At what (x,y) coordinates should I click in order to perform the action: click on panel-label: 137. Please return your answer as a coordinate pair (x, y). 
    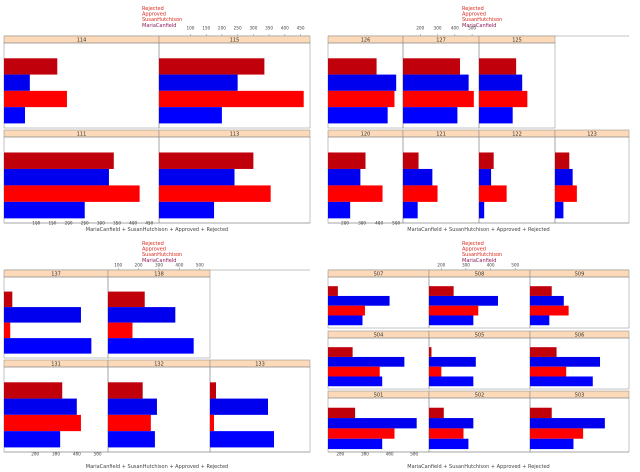
    Looking at the image, I should click on (56, 275).